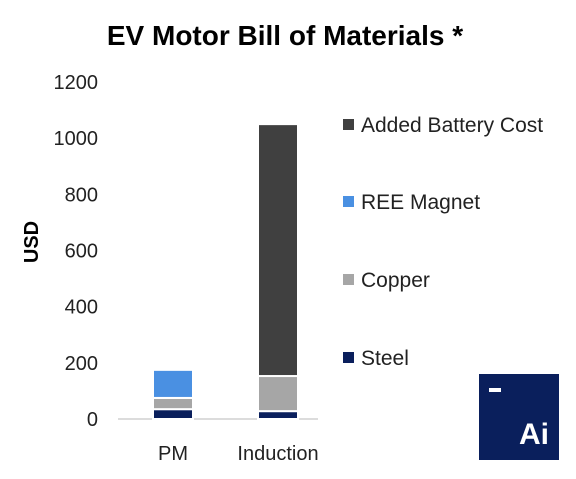  What do you see at coordinates (385, 358) in the screenshot?
I see `legend-label: Steel` at bounding box center [385, 358].